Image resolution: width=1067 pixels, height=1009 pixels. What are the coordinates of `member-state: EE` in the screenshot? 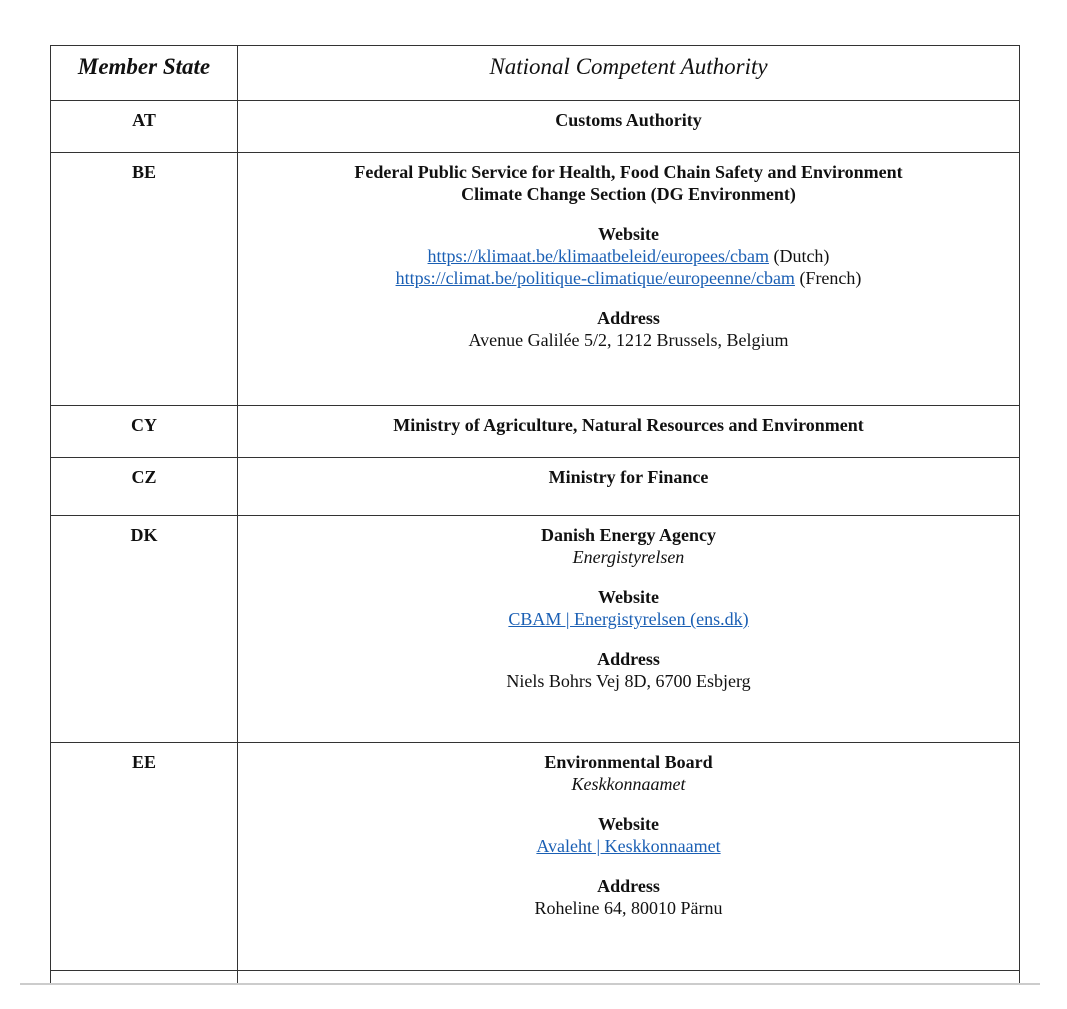 It's located at (144, 856).